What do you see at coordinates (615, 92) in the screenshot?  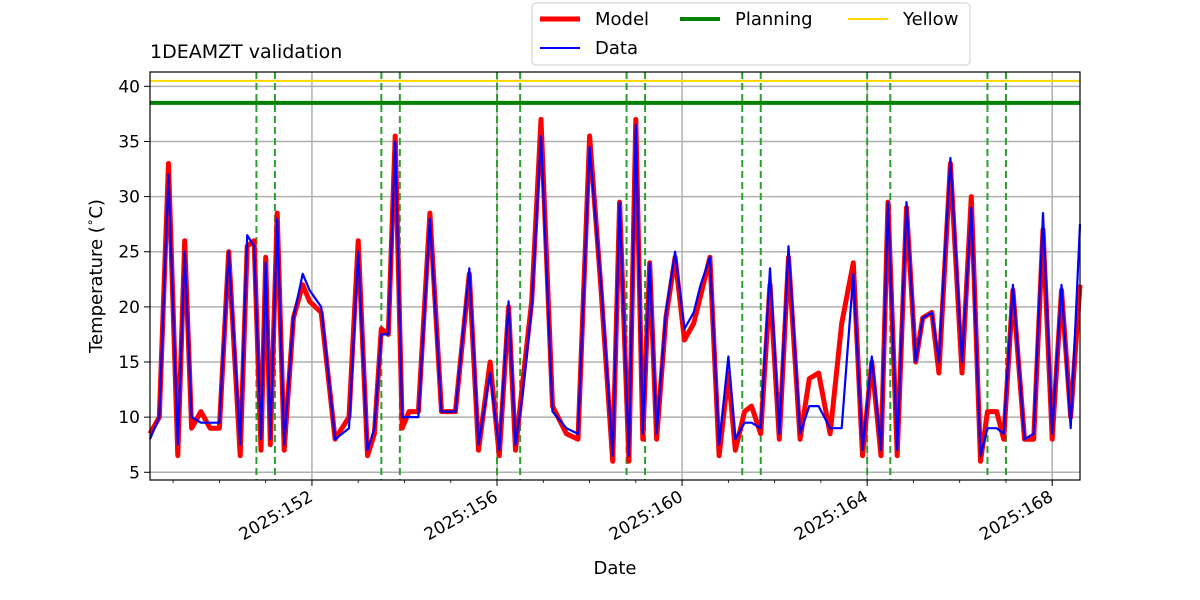 I see `limit-lines` at bounding box center [615, 92].